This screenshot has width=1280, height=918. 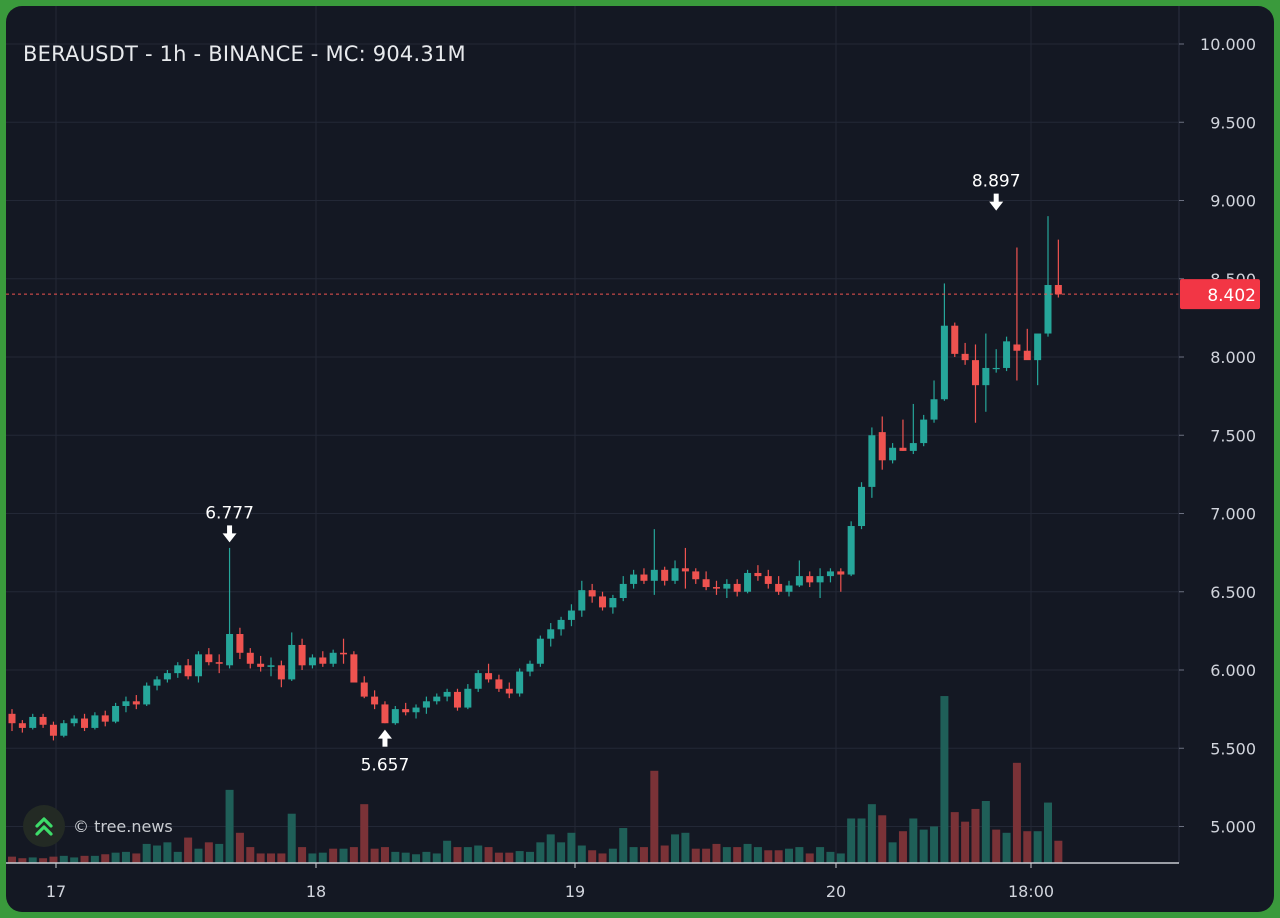 I want to click on price-tick-label: 10.000, so click(x=1228, y=44).